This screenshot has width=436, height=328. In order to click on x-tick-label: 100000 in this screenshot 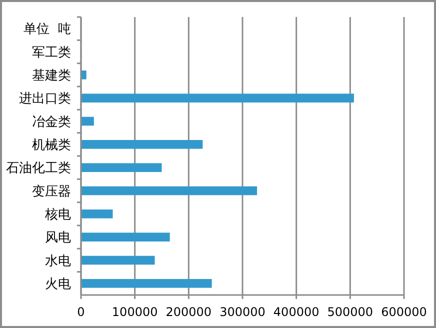, I will do `click(135, 312)`.